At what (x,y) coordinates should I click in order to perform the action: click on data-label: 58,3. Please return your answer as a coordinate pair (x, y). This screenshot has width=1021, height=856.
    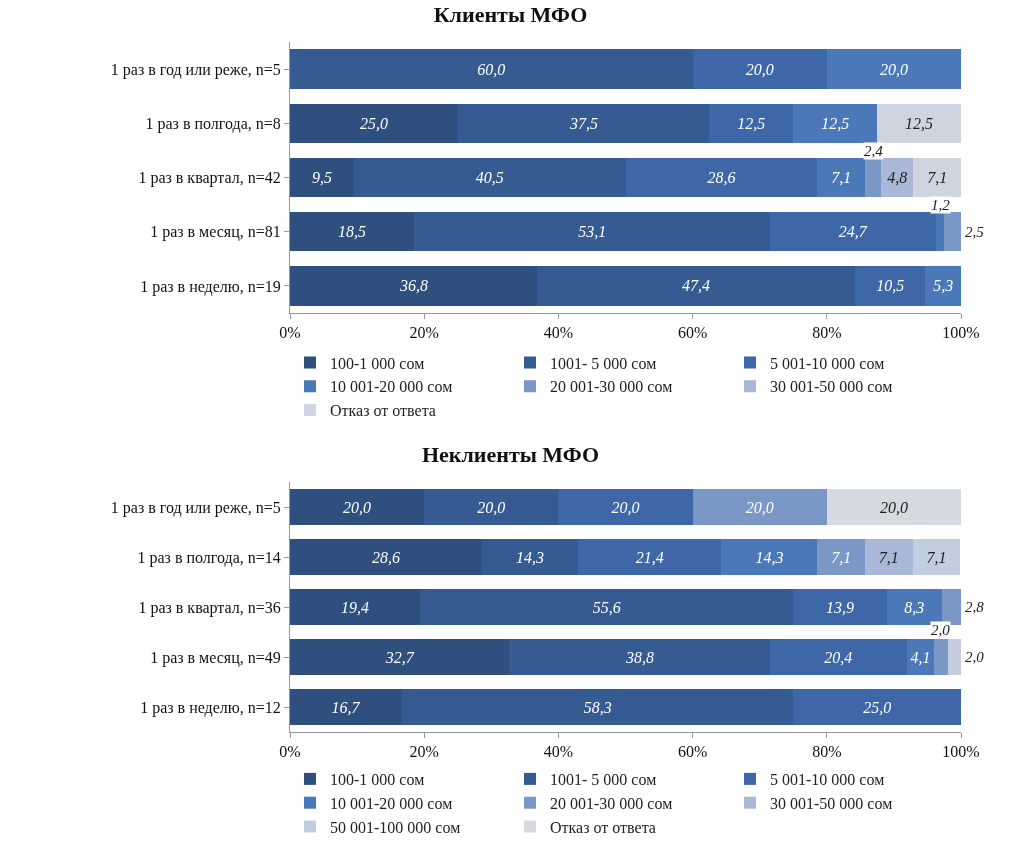
    Looking at the image, I should click on (597, 707).